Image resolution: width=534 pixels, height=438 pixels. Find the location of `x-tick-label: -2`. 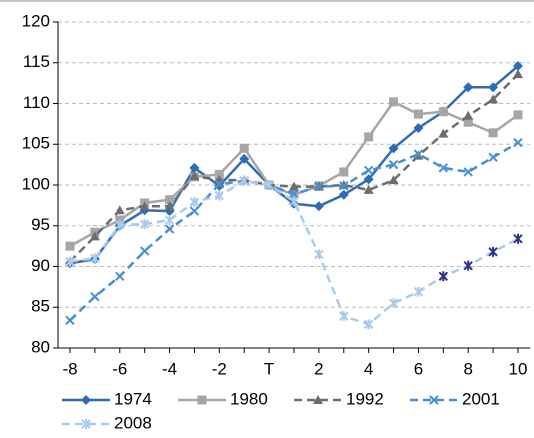

x-tick-label: -2 is located at coordinates (219, 368).